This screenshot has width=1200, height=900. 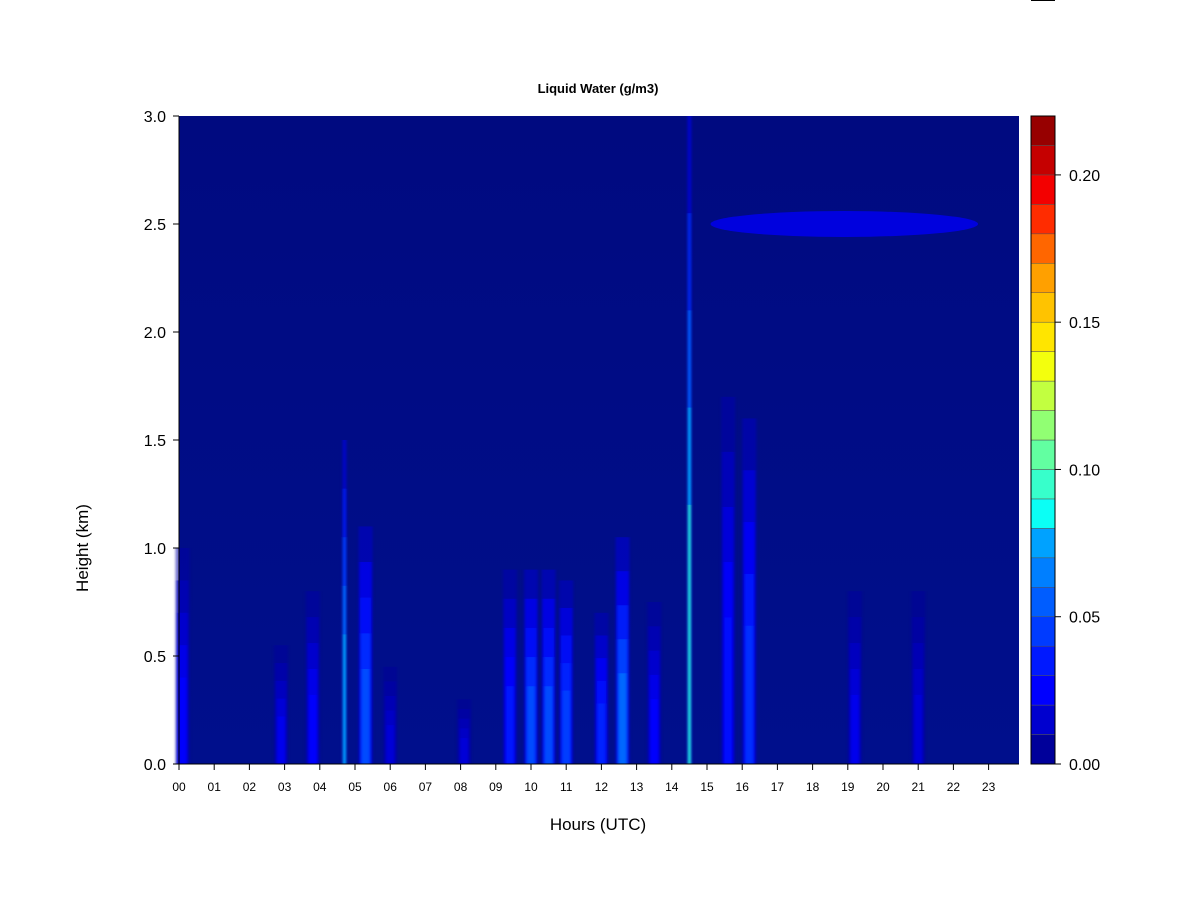 I want to click on y-tick-label: 1.5, so click(x=155, y=441).